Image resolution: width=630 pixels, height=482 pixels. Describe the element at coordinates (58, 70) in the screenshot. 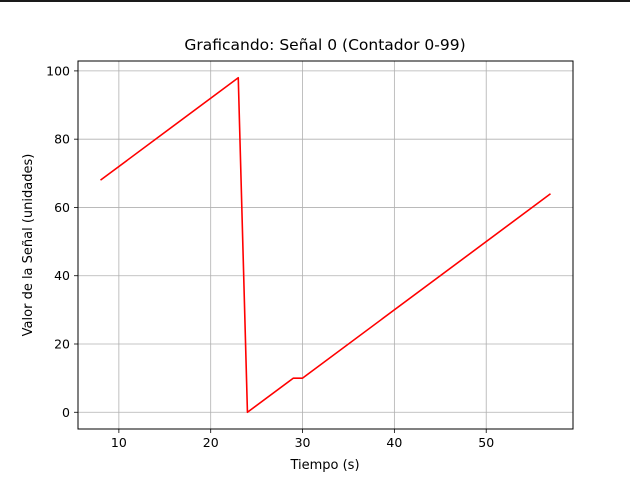

I see `y-tick-label: 100` at that location.